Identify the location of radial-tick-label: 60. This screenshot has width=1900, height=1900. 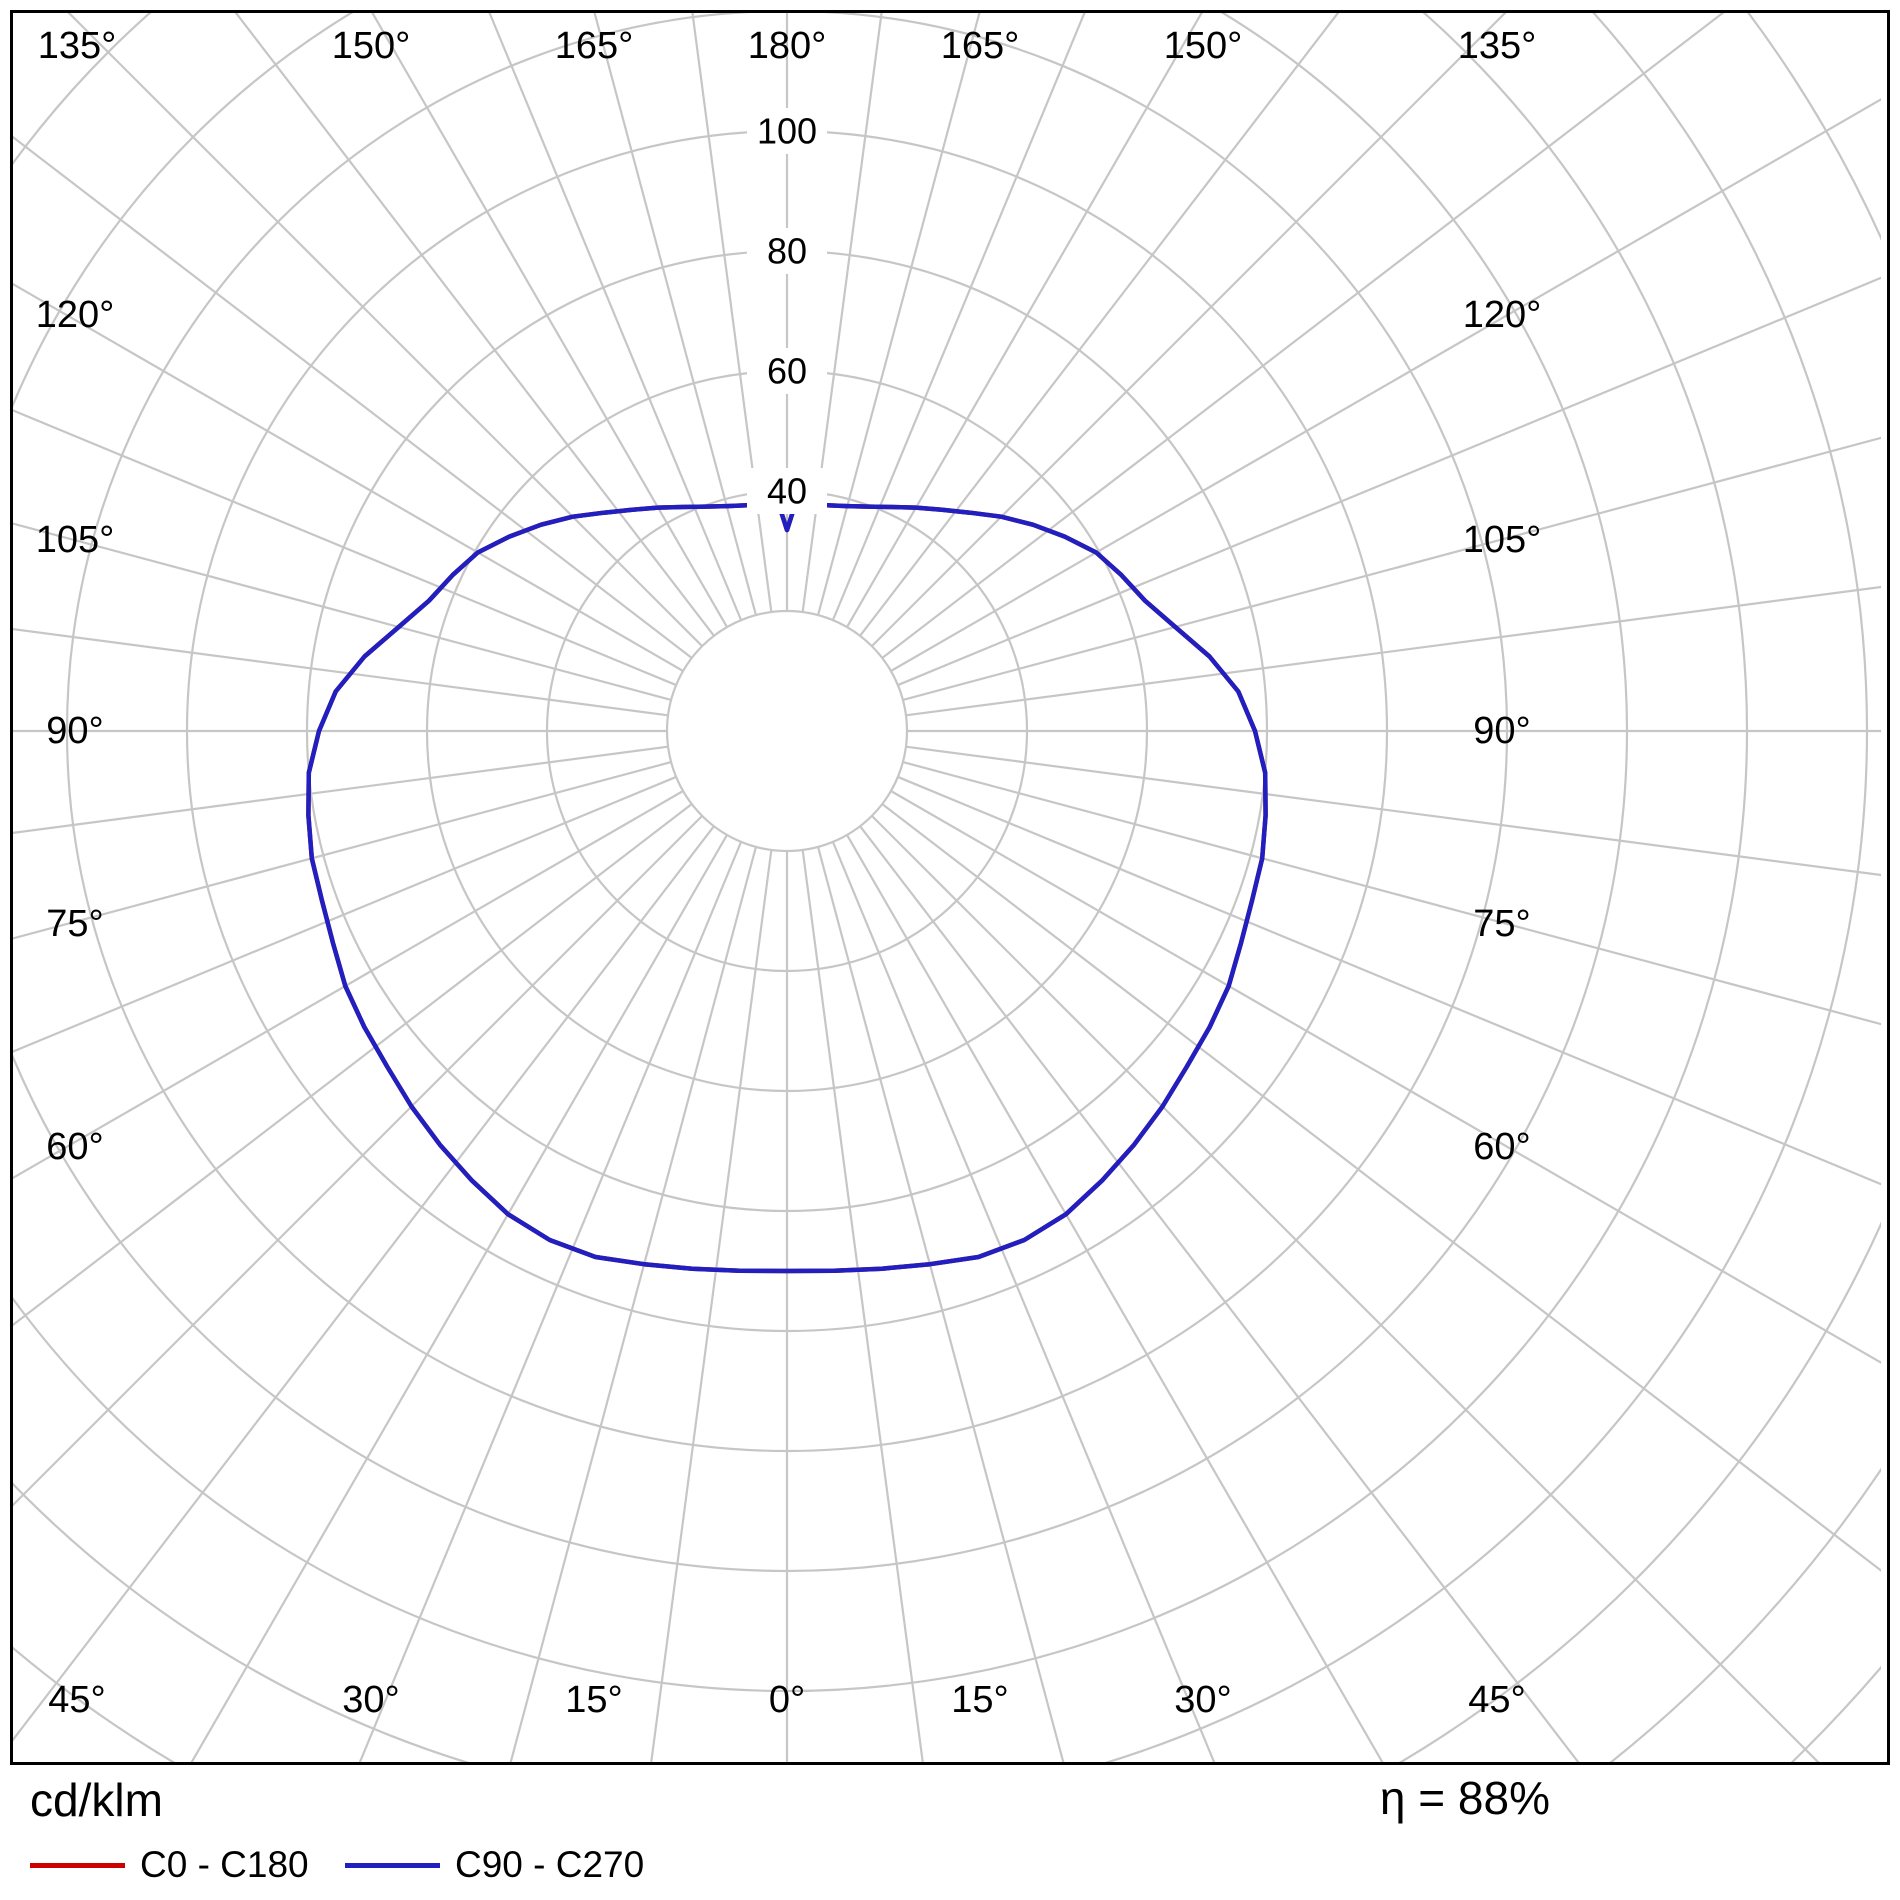
(787, 371).